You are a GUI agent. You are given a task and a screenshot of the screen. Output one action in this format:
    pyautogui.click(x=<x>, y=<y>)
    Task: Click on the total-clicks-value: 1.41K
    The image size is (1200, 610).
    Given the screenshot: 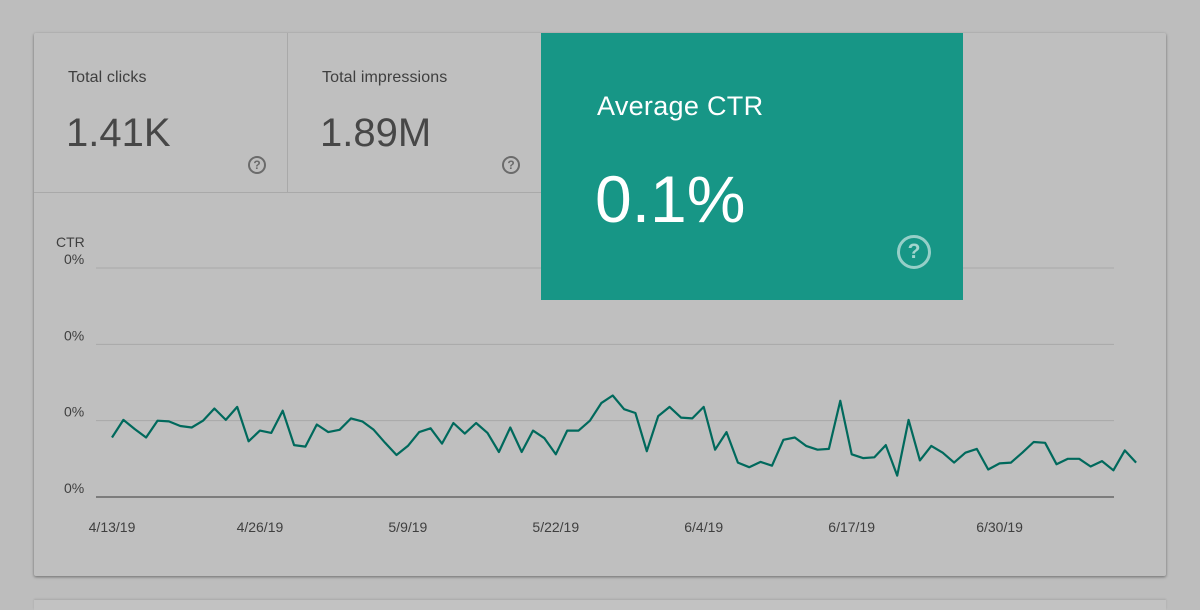 What is the action you would take?
    pyautogui.click(x=118, y=133)
    